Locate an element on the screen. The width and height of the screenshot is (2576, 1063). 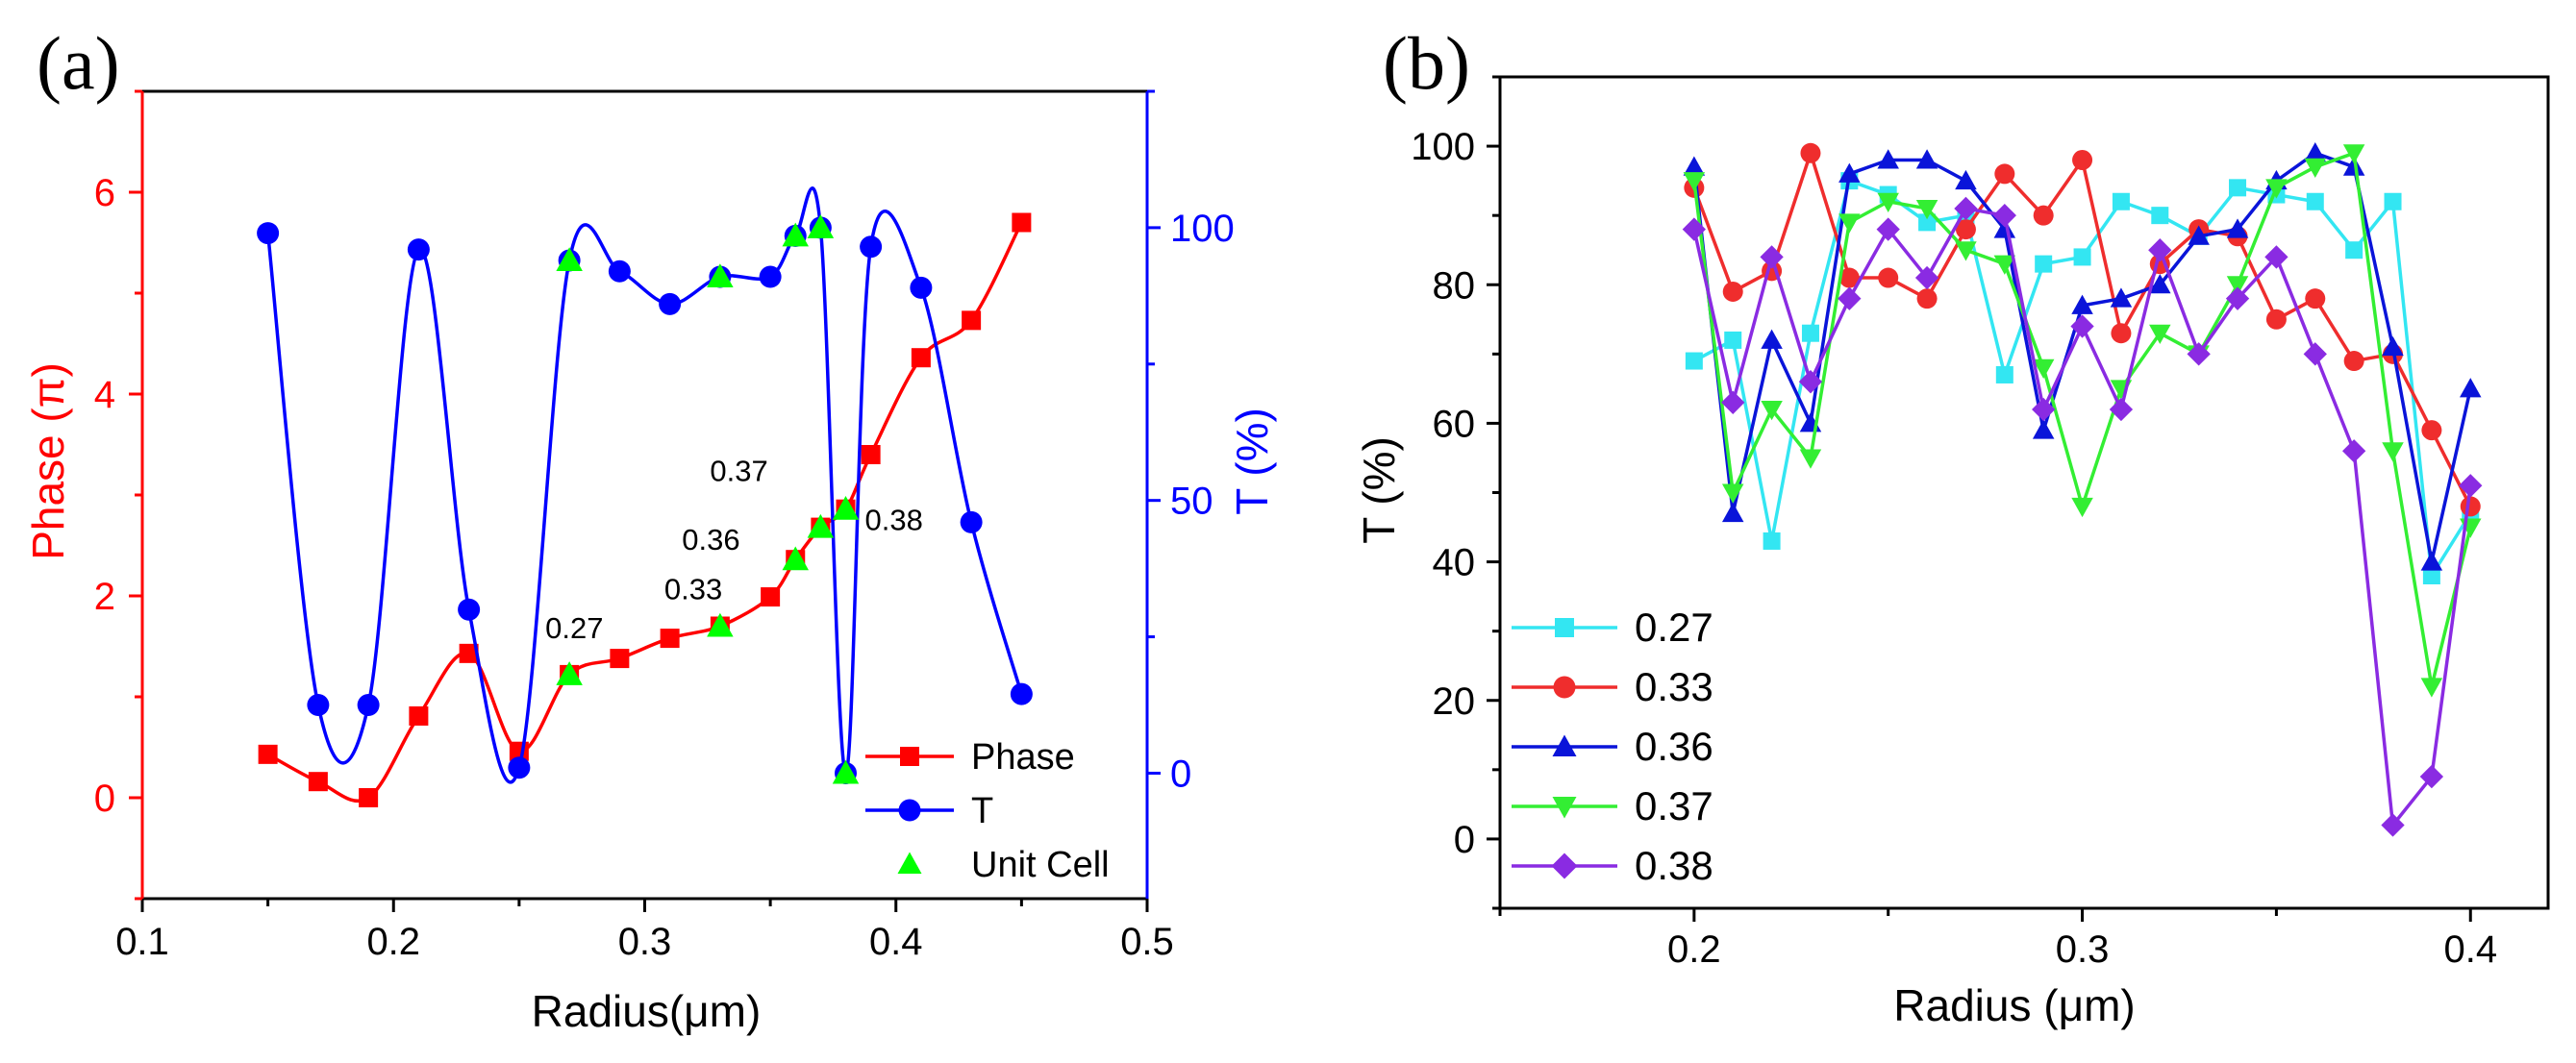
chart-b-x-tick-label: 0.3 is located at coordinates (2083, 949).